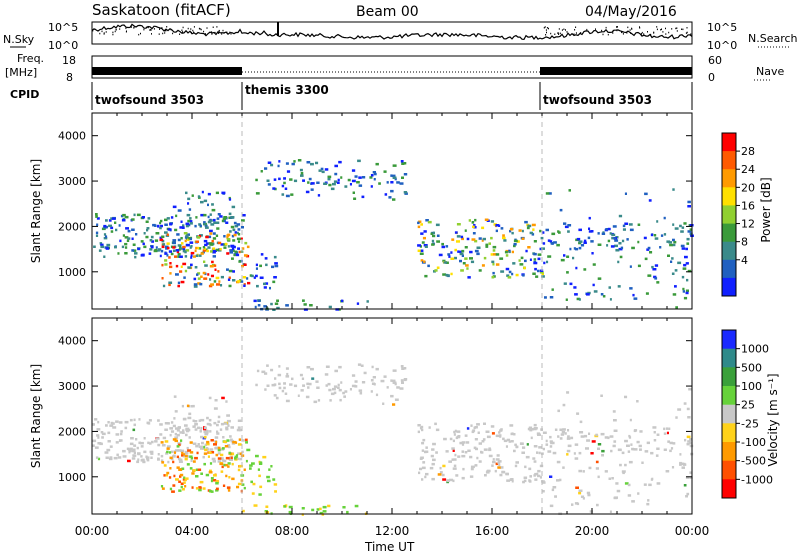  Describe the element at coordinates (24, 94) in the screenshot. I see `cpid-label: CPID` at that location.